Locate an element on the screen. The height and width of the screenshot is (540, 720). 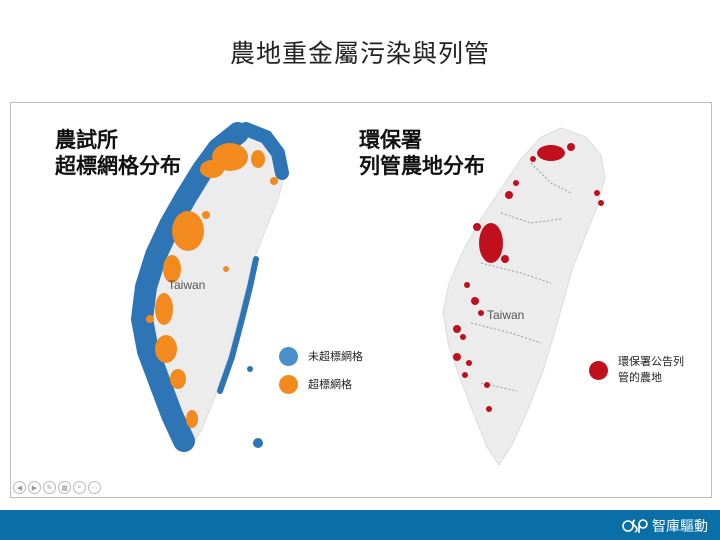
left-exceed-grid-points is located at coordinates (212, 285).